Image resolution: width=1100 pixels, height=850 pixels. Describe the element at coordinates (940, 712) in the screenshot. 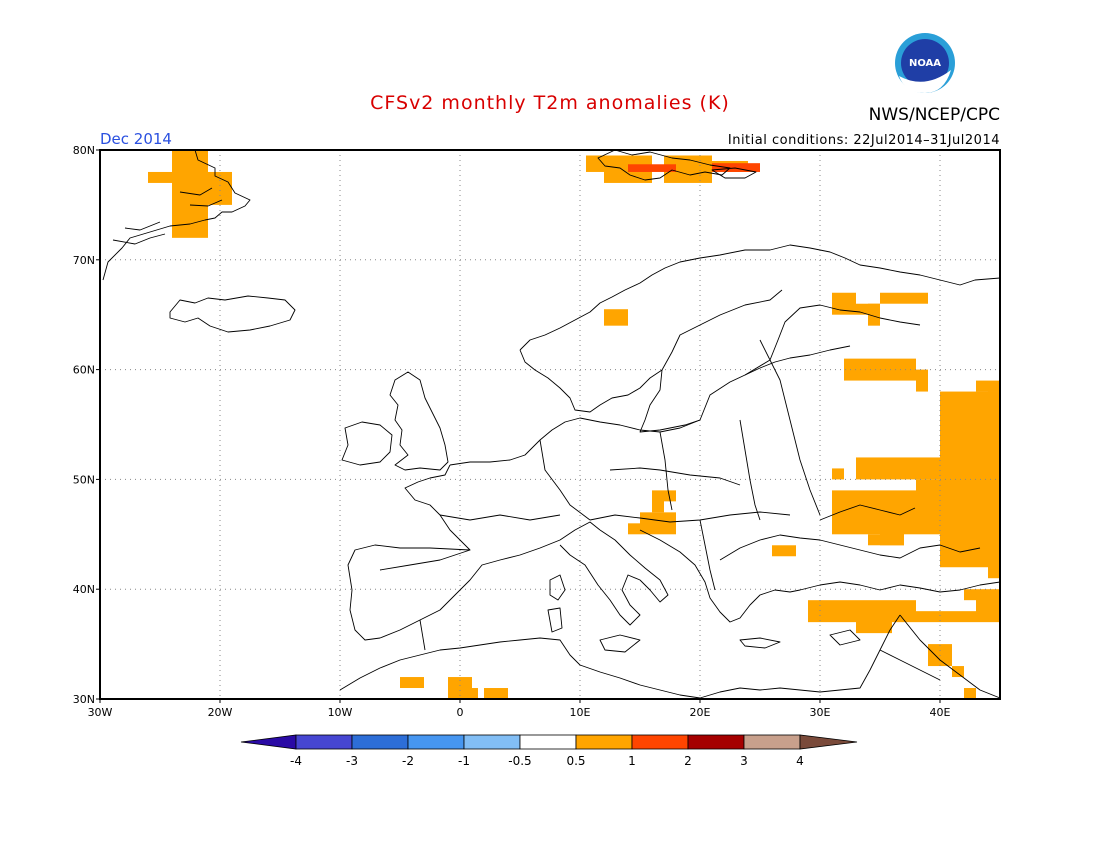

I see `x-tick-label: 40E` at that location.